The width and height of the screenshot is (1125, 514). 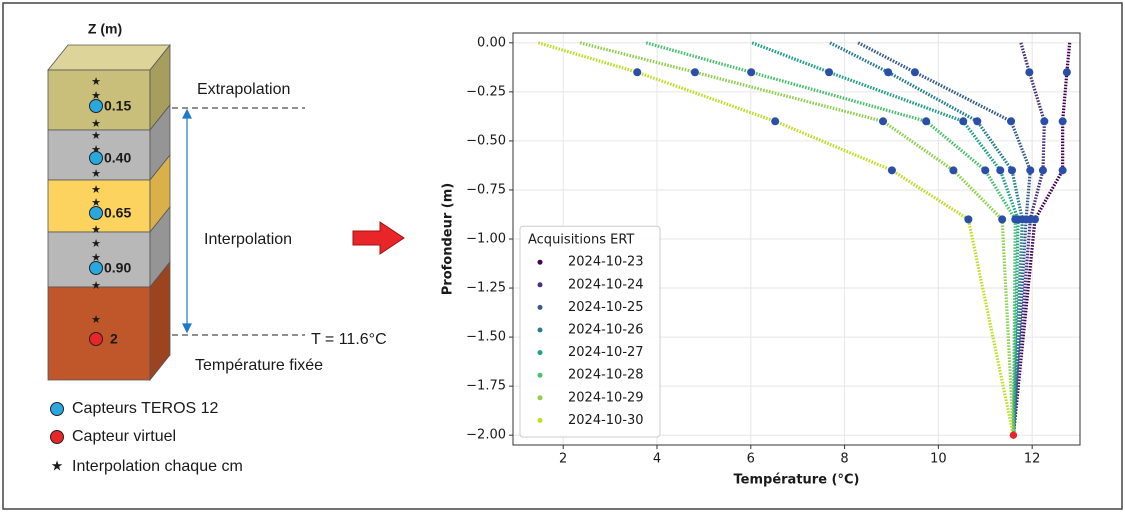 What do you see at coordinates (486, 140) in the screenshot?
I see `y-tick-label: −0.50` at bounding box center [486, 140].